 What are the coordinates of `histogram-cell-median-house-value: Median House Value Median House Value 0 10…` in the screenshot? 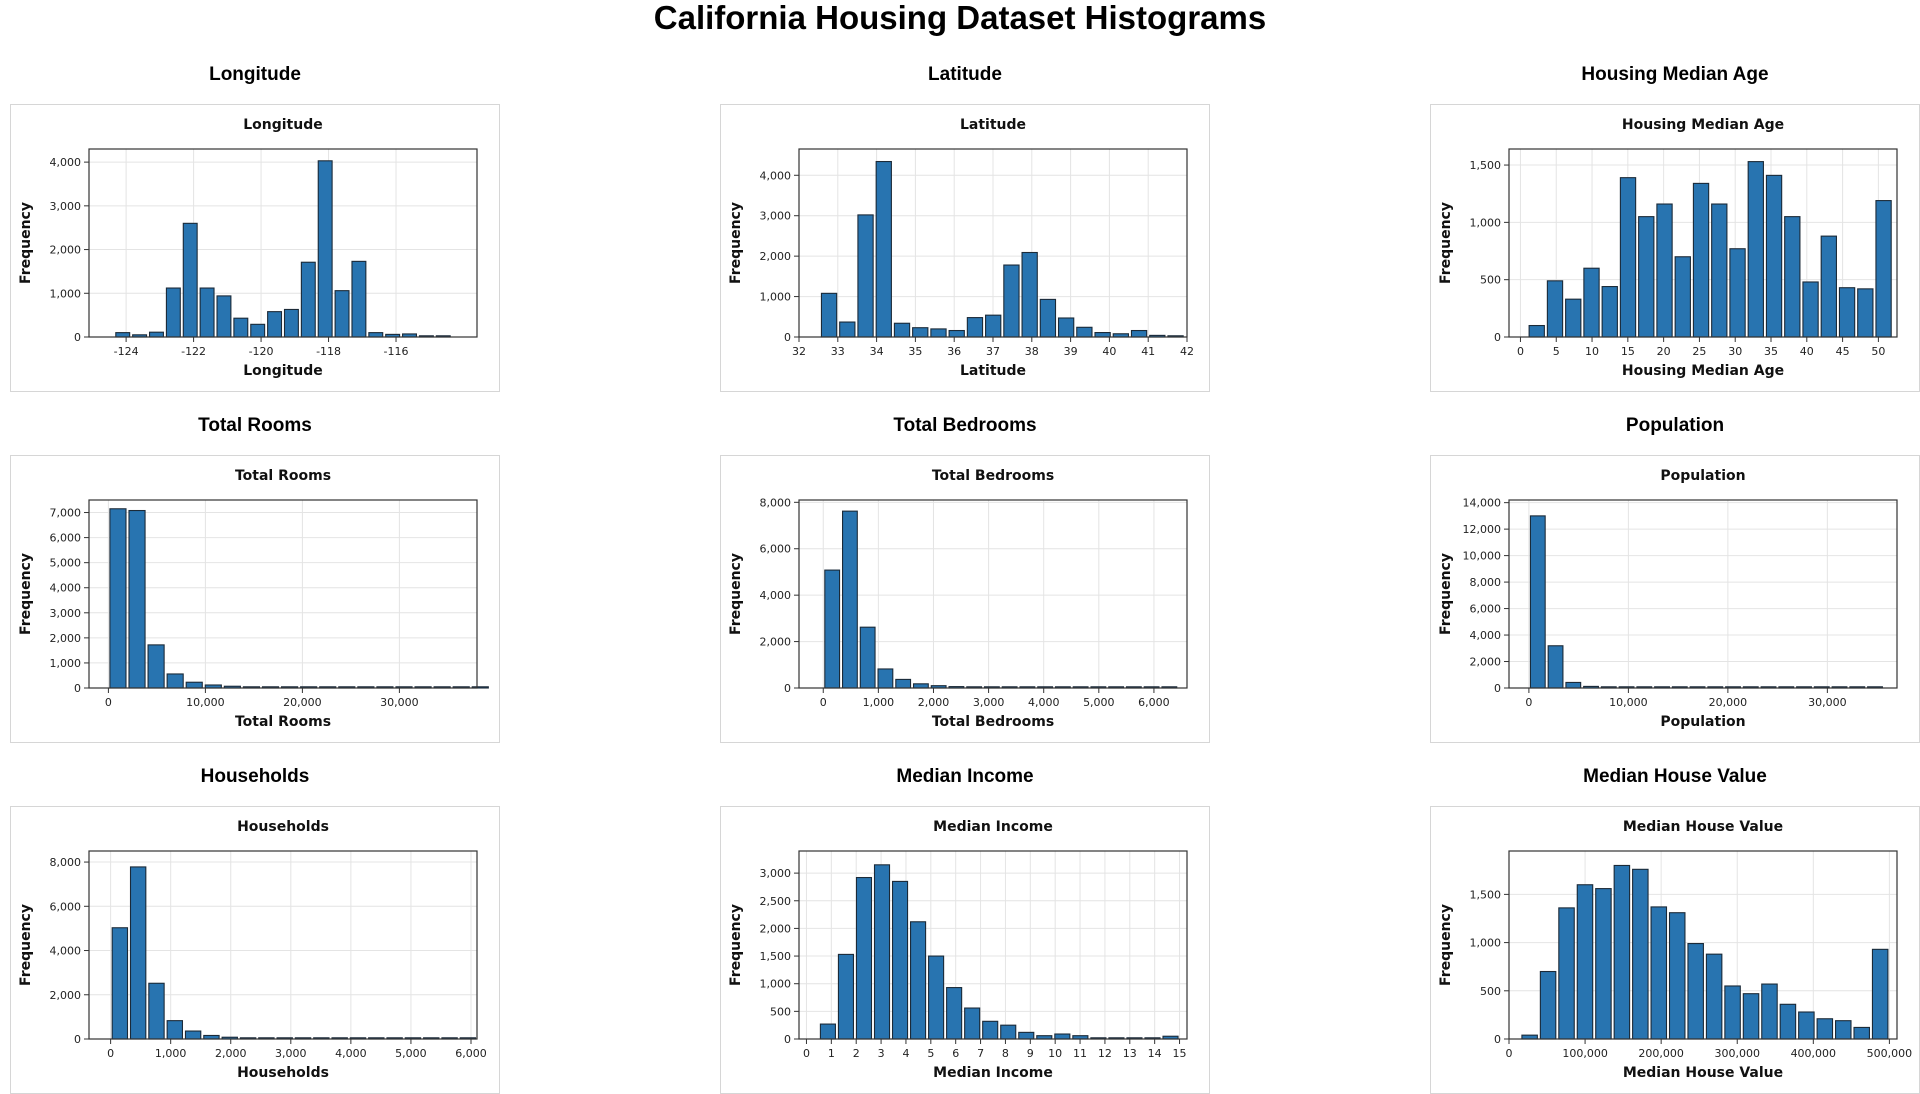 It's located at (1675, 898).